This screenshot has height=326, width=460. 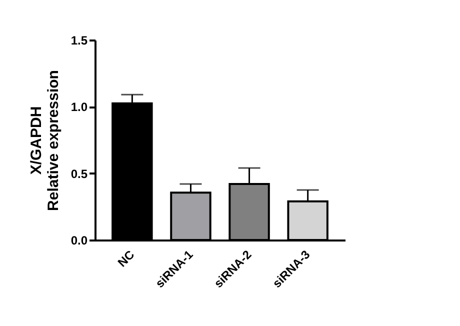 What do you see at coordinates (79, 107) in the screenshot?
I see `y-tick-label: 1.0` at bounding box center [79, 107].